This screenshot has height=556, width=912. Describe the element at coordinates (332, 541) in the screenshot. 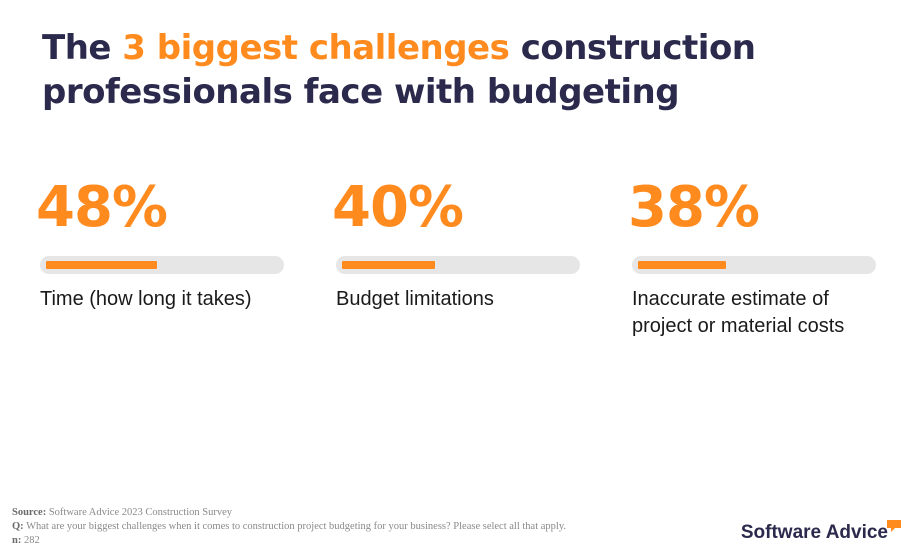

I see `sample-size-line: n: 282` at that location.